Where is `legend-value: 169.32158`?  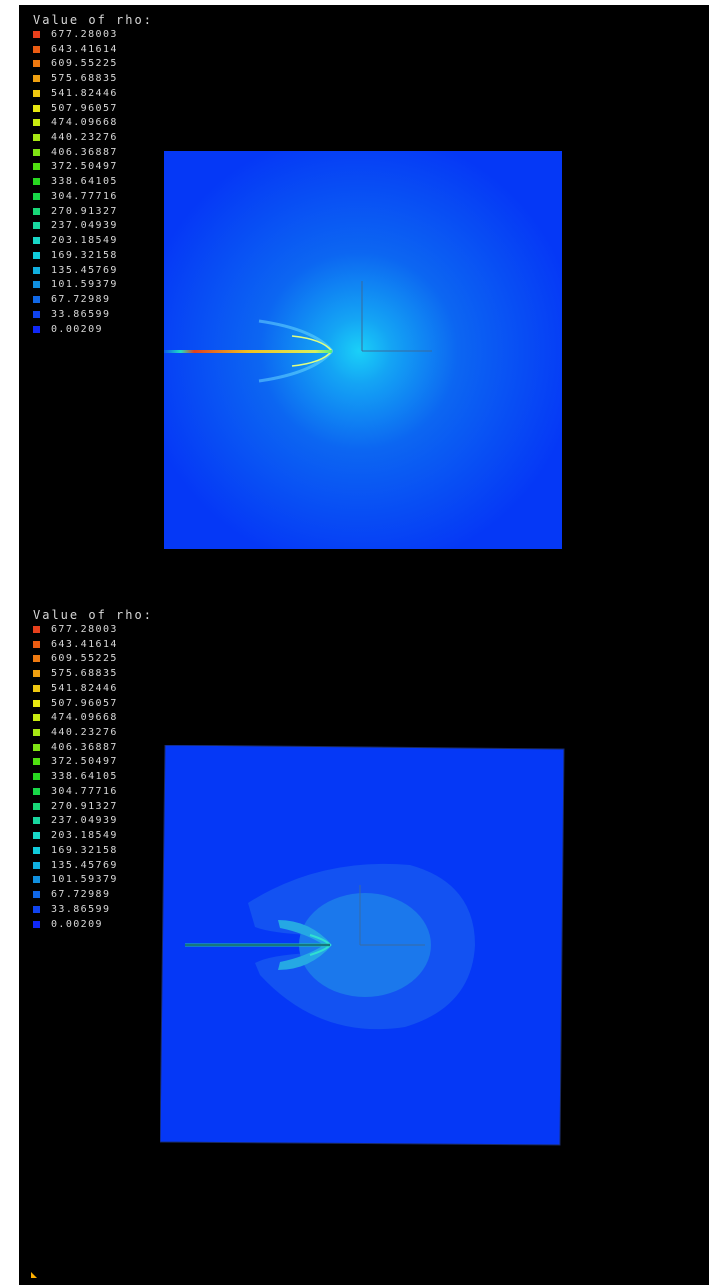 legend-value: 169.32158 is located at coordinates (84, 850).